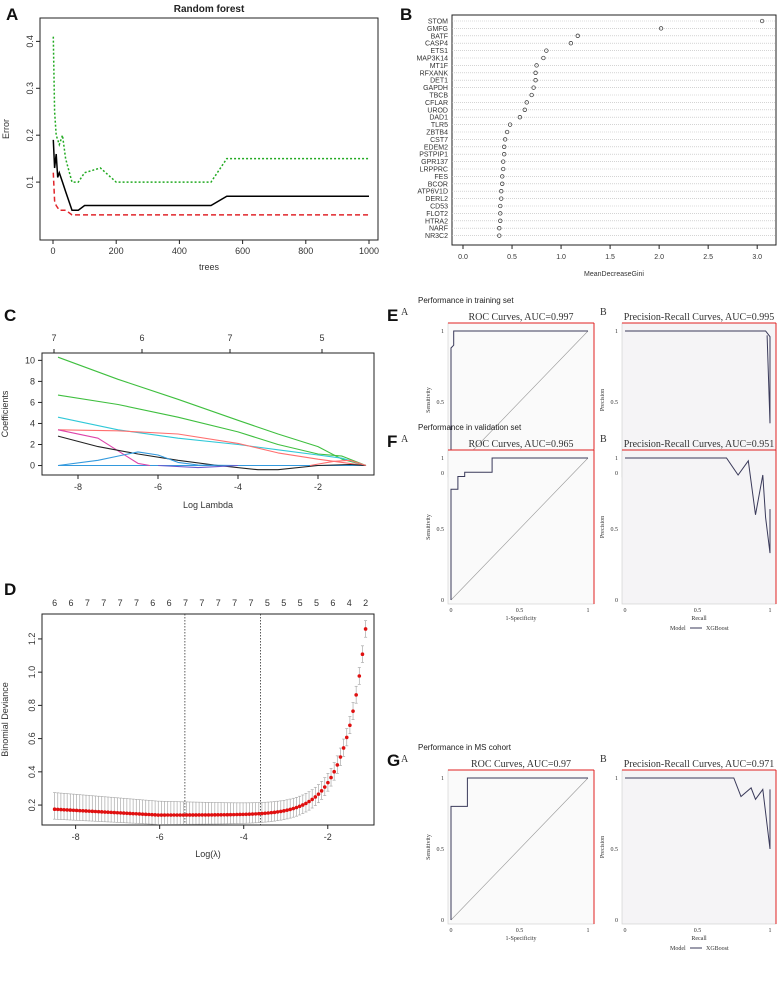 The image size is (782, 997). I want to click on roc-x-tick-label: 0, so click(451, 931).